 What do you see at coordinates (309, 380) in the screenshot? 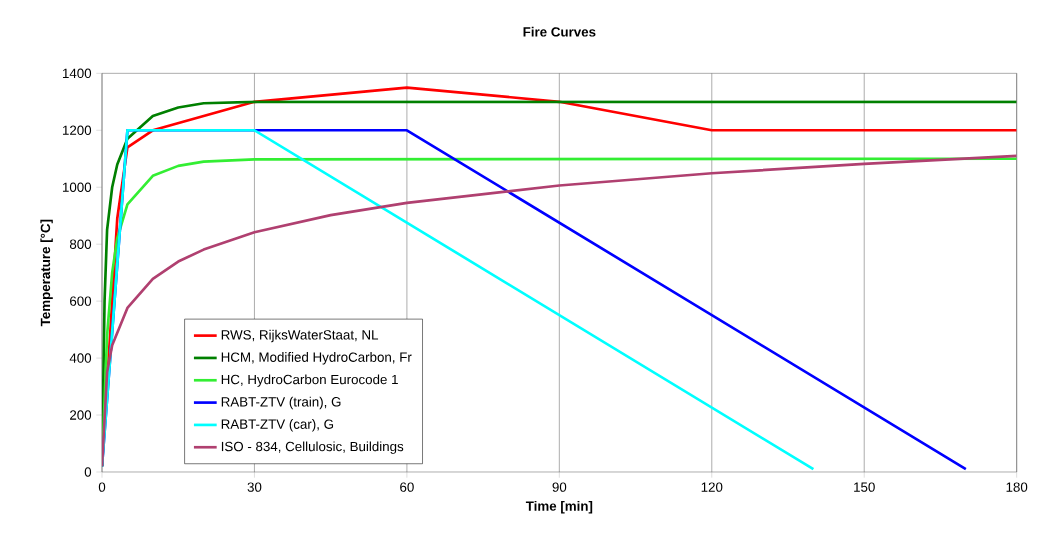
I see `legend-label: HC, HydroCarbon Eurocode 1` at bounding box center [309, 380].